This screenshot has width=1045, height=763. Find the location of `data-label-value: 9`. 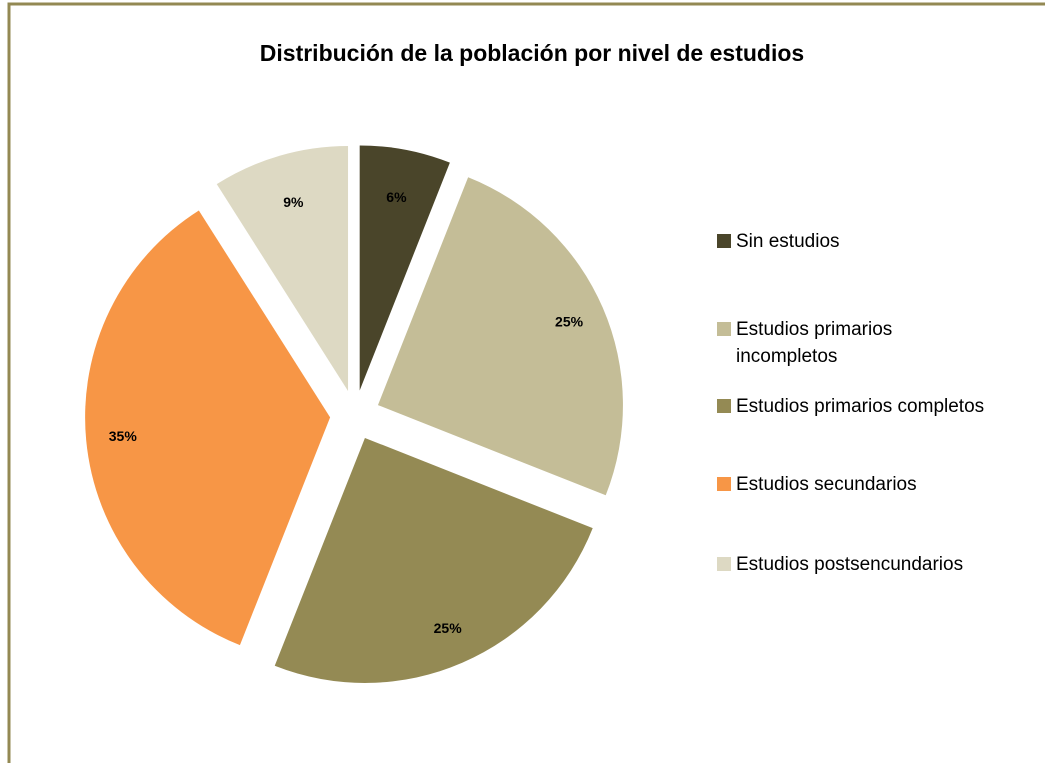

data-label-value: 9 is located at coordinates (287, 201).